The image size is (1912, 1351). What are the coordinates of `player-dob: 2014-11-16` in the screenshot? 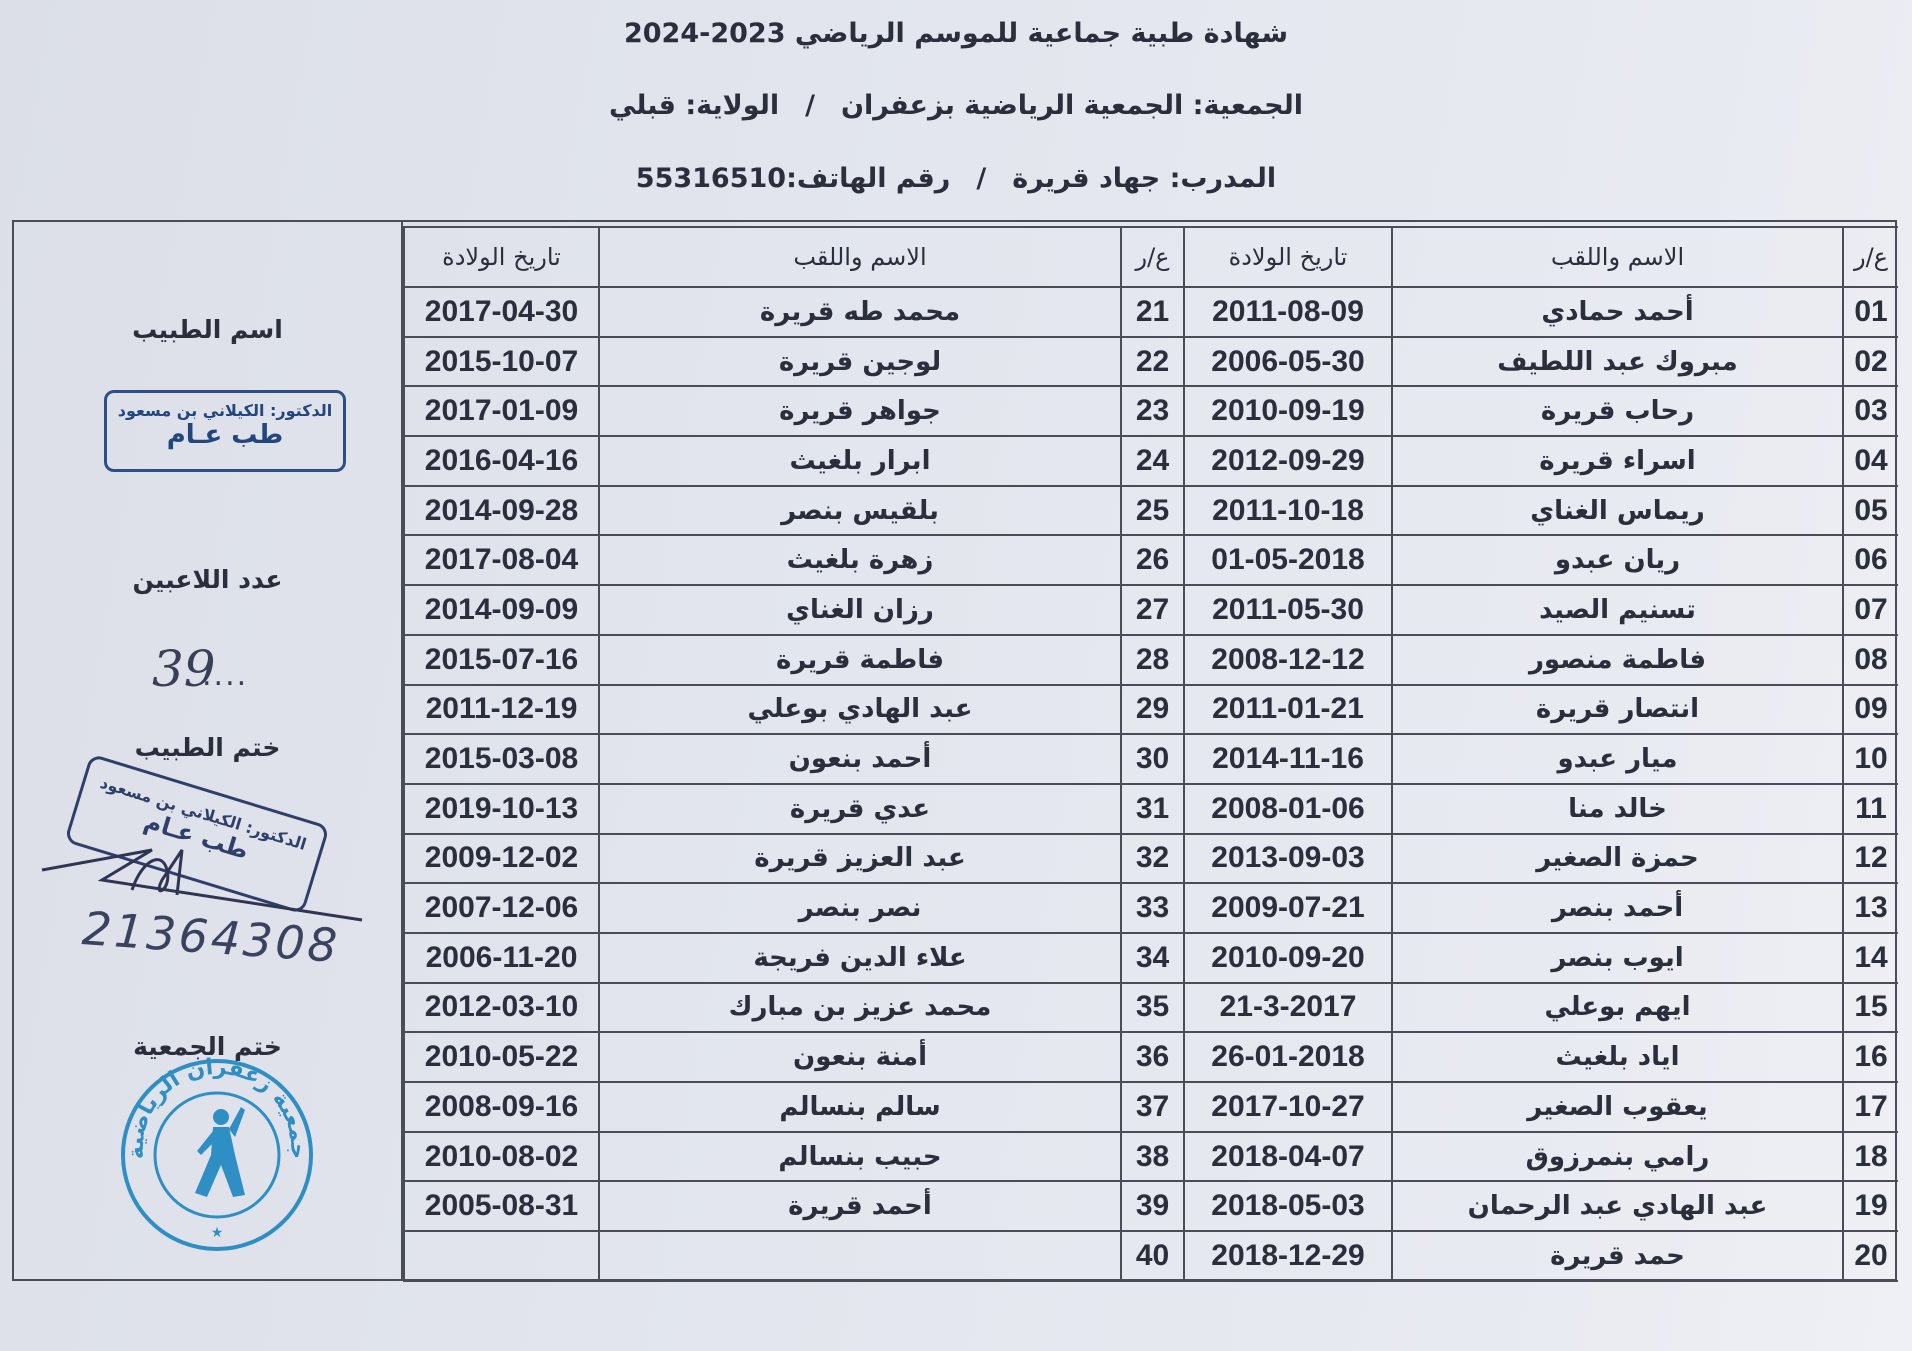 It's located at (1288, 759).